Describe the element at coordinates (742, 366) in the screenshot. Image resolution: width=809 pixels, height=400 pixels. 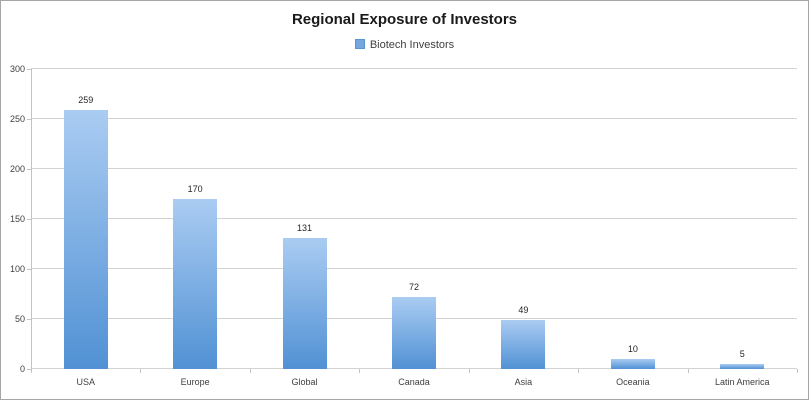
I see `bar-latin-america` at that location.